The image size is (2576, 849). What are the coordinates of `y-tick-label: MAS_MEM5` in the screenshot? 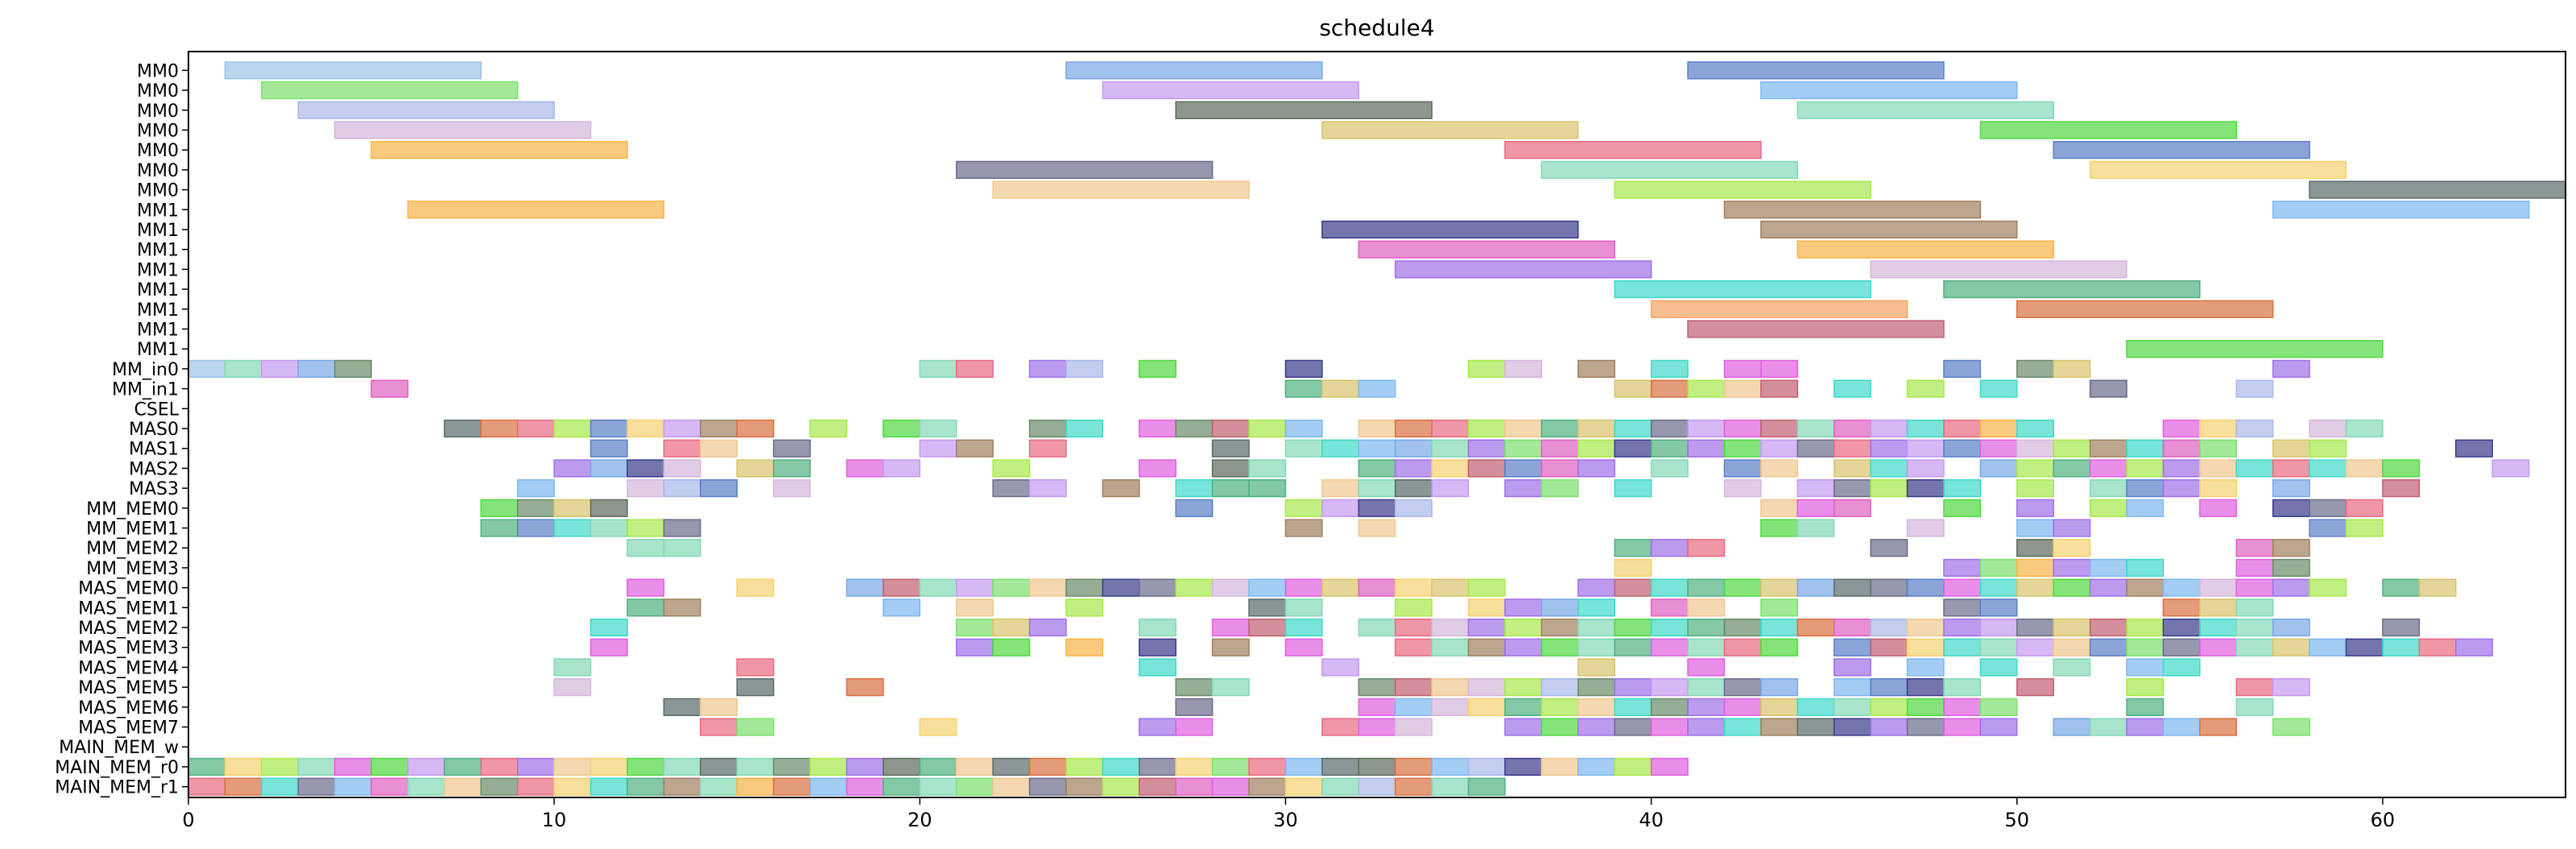 It's located at (128, 688).